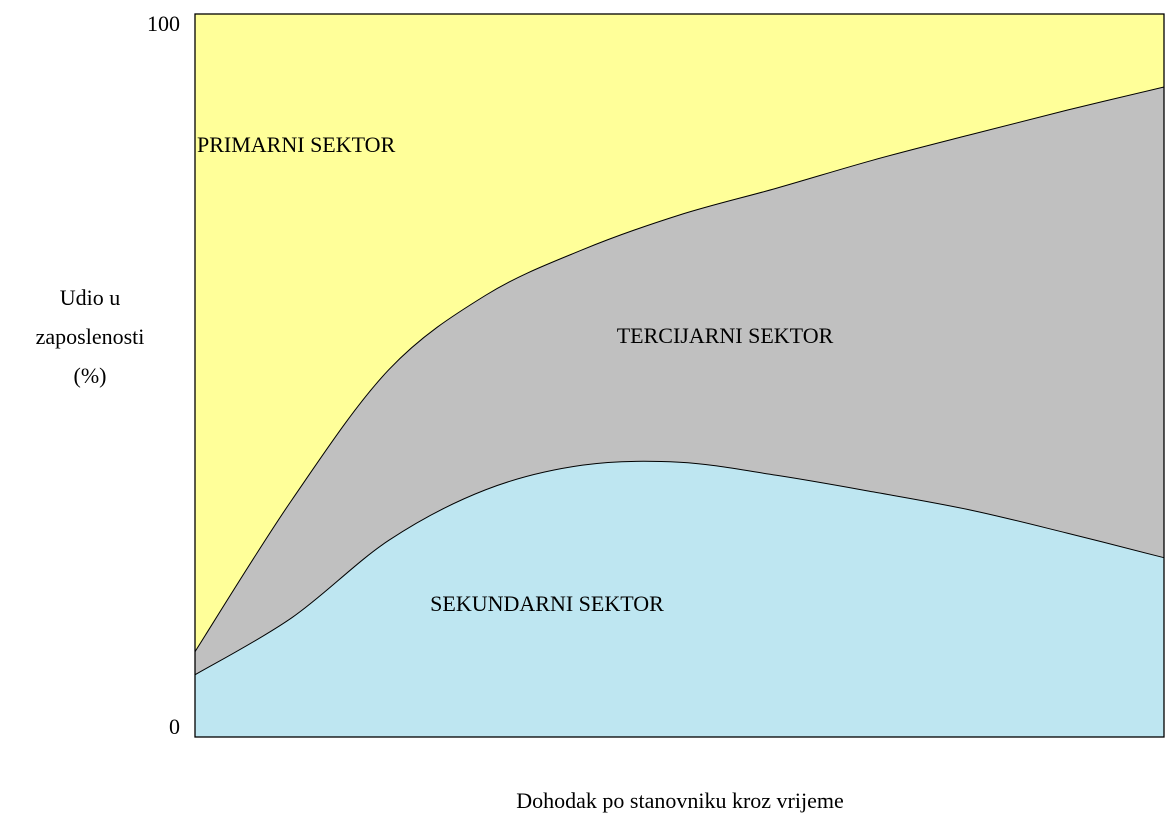 The width and height of the screenshot is (1165, 818). Describe the element at coordinates (90, 297) in the screenshot. I see `y-axis-label: Udio u` at that location.